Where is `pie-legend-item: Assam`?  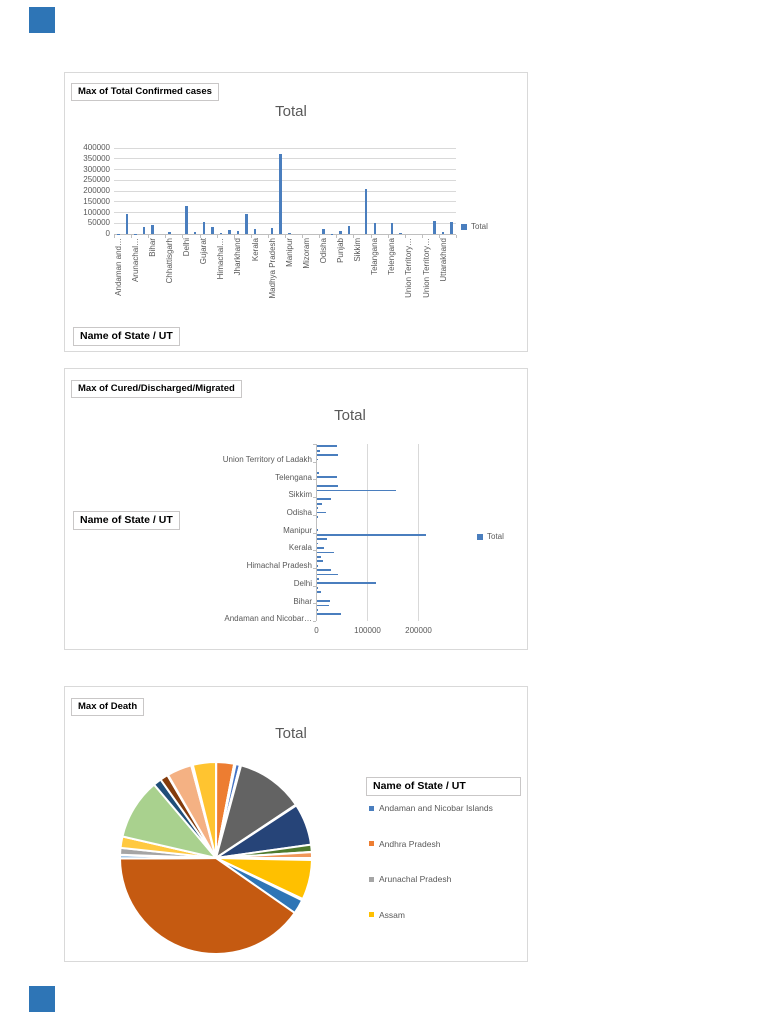 pie-legend-item: Assam is located at coordinates (387, 915).